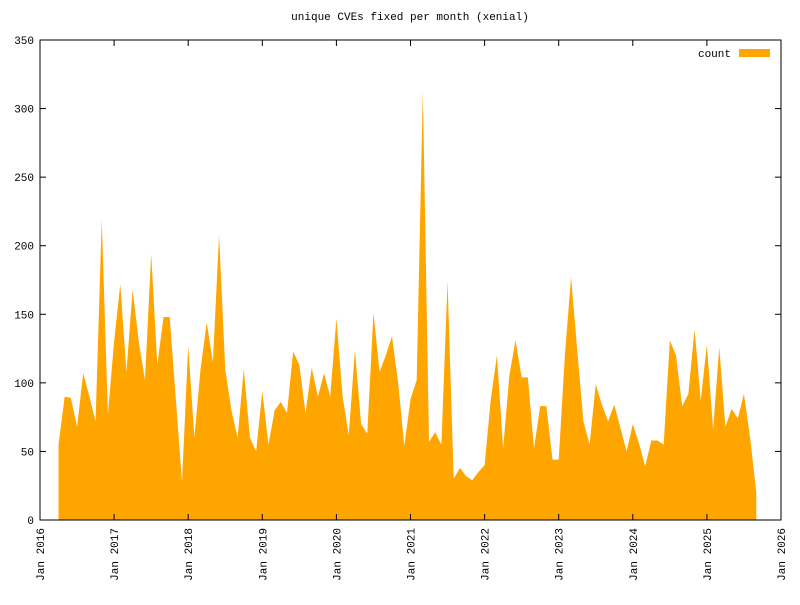  Describe the element at coordinates (24, 248) in the screenshot. I see `y-tick-label: 200` at that location.